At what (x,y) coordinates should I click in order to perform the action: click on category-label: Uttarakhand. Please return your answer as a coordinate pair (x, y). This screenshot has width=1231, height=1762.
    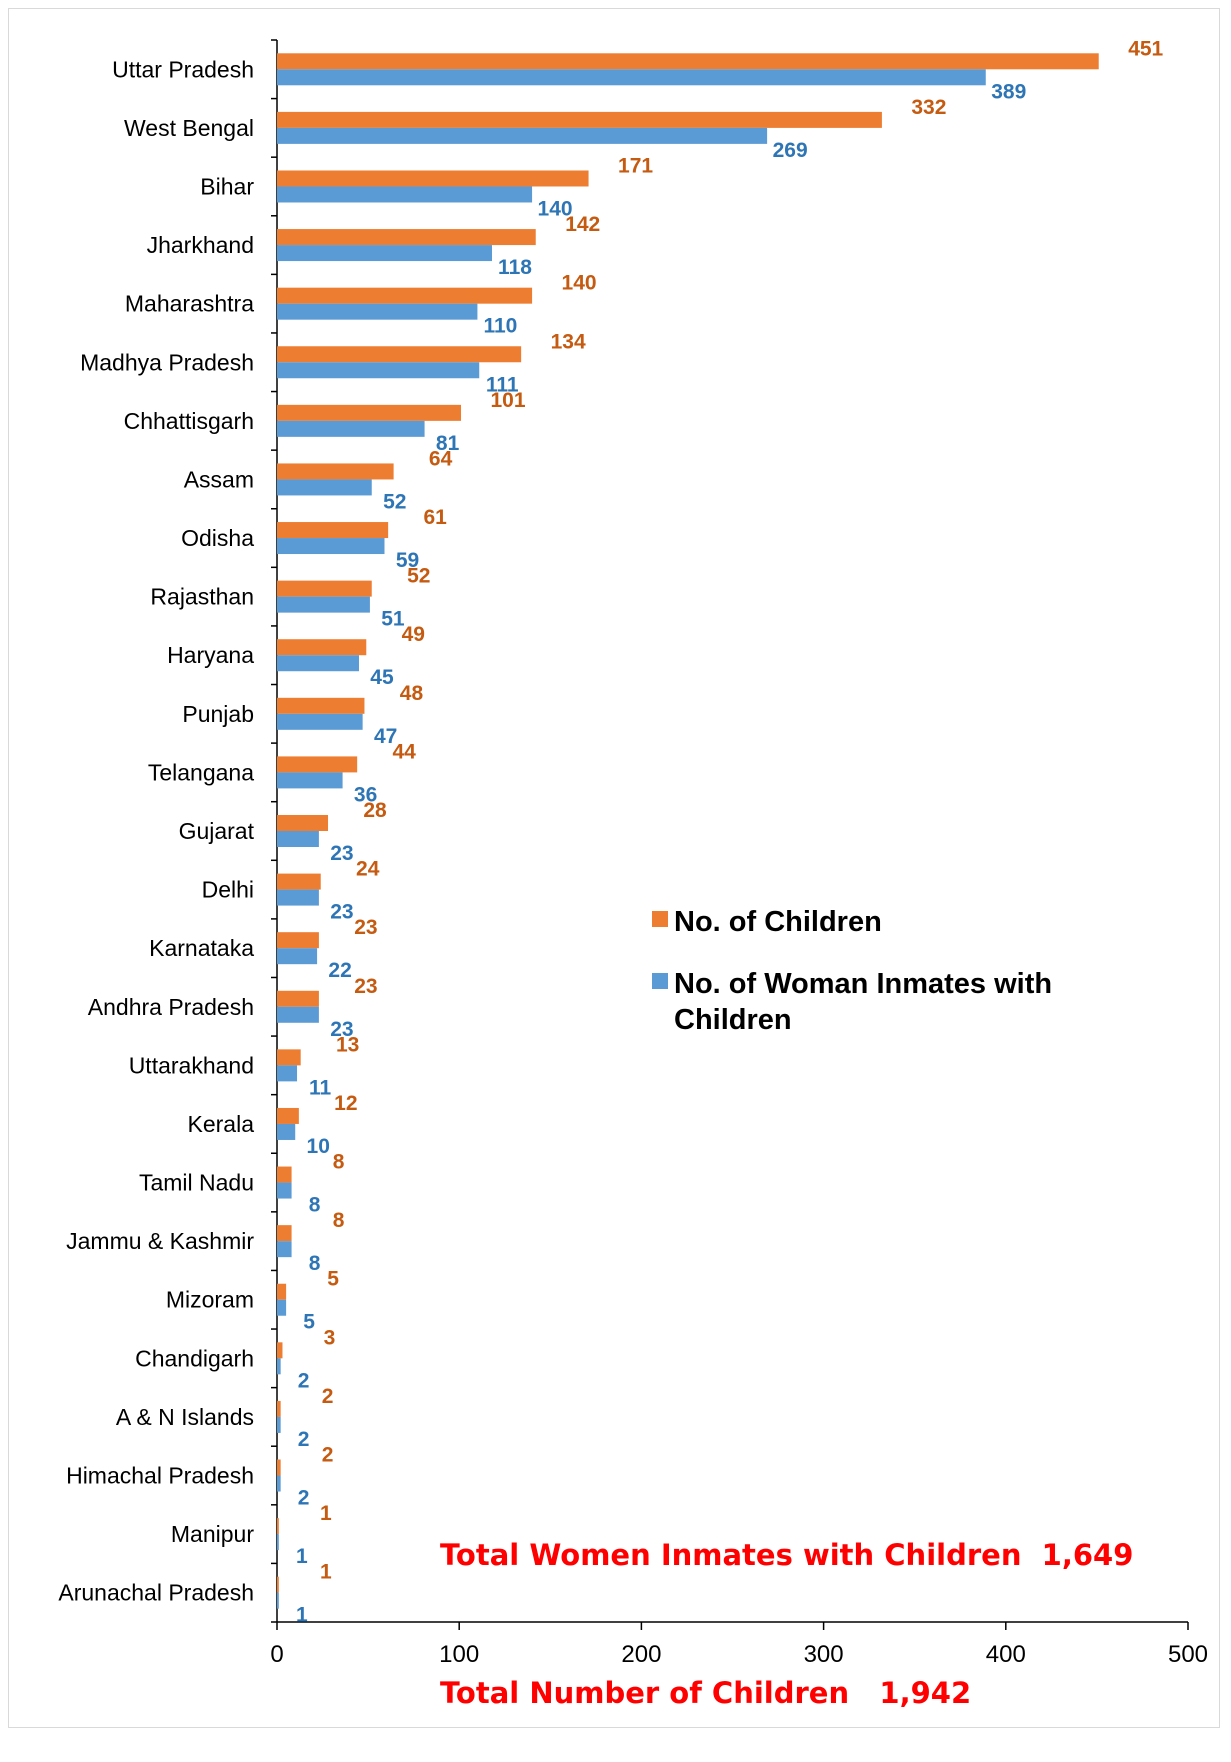
    Looking at the image, I should click on (191, 1065).